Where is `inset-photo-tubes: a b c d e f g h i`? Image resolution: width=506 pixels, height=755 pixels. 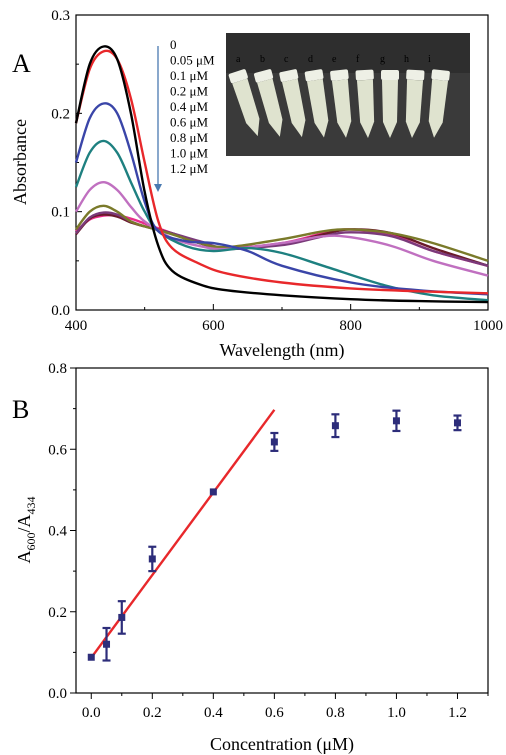 inset-photo-tubes: a b c d e f g h i is located at coordinates (348, 94).